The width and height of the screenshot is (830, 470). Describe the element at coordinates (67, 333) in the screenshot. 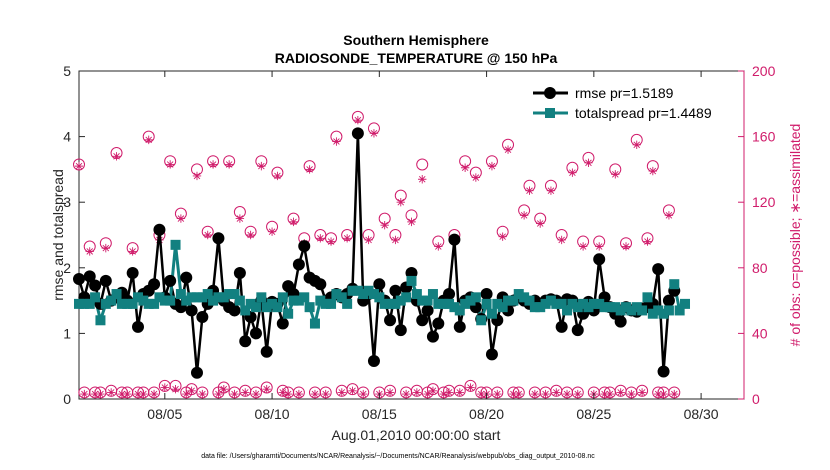

I see `y-left-tick-label: 1` at that location.